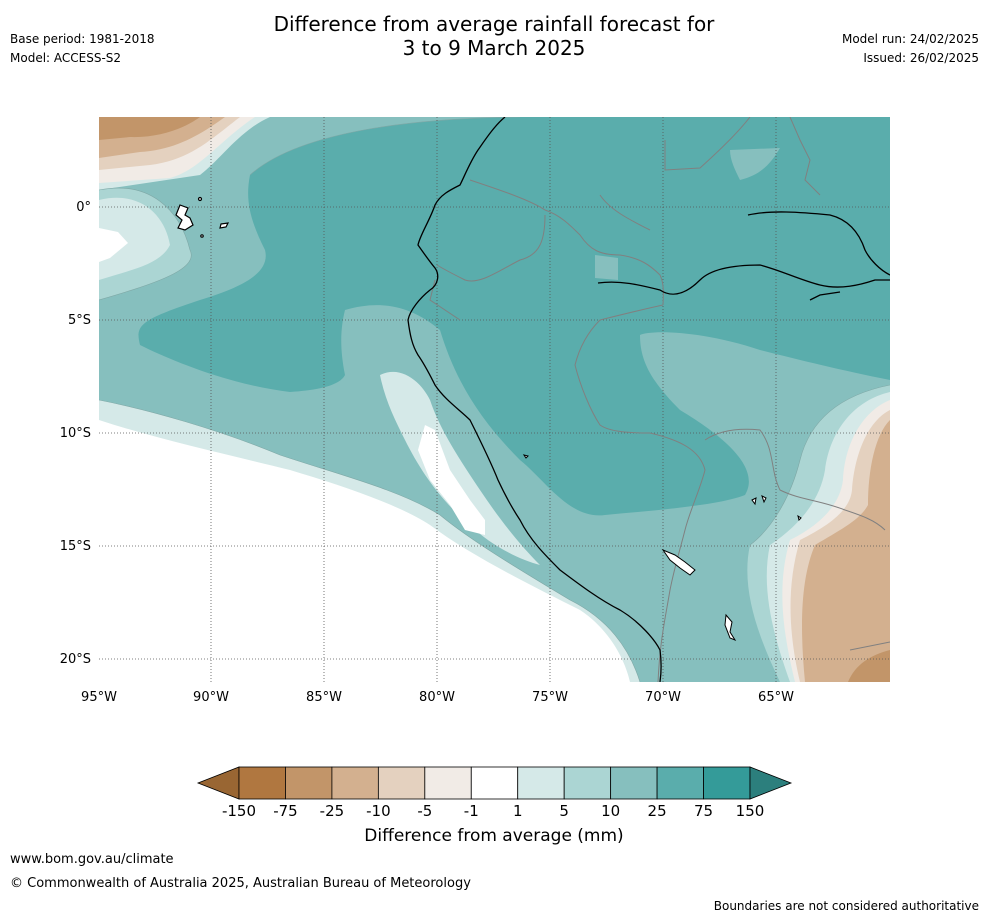  What do you see at coordinates (869, 666) in the screenshot?
I see `anomaly-band-minus25-minus75-east` at bounding box center [869, 666].